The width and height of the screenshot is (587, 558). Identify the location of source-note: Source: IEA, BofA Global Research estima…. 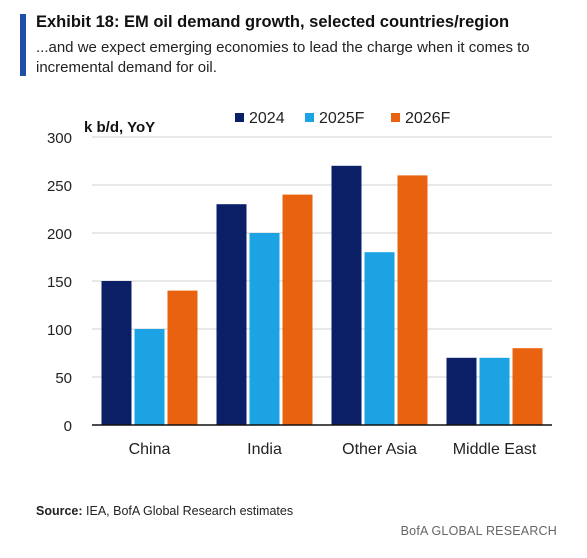
(164, 511).